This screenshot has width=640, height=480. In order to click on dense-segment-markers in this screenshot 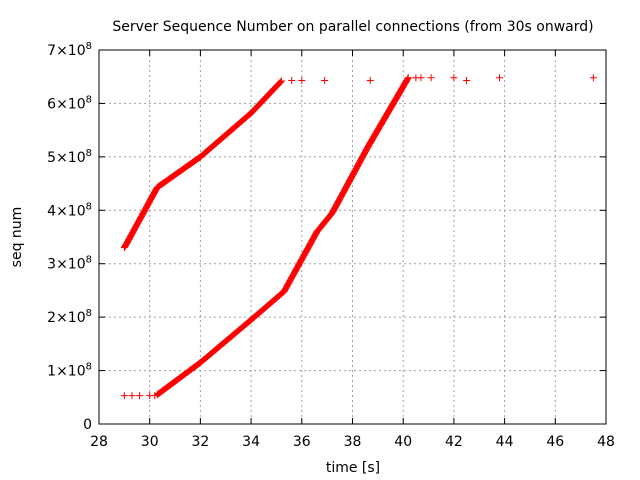, I will do `click(203, 164)`.